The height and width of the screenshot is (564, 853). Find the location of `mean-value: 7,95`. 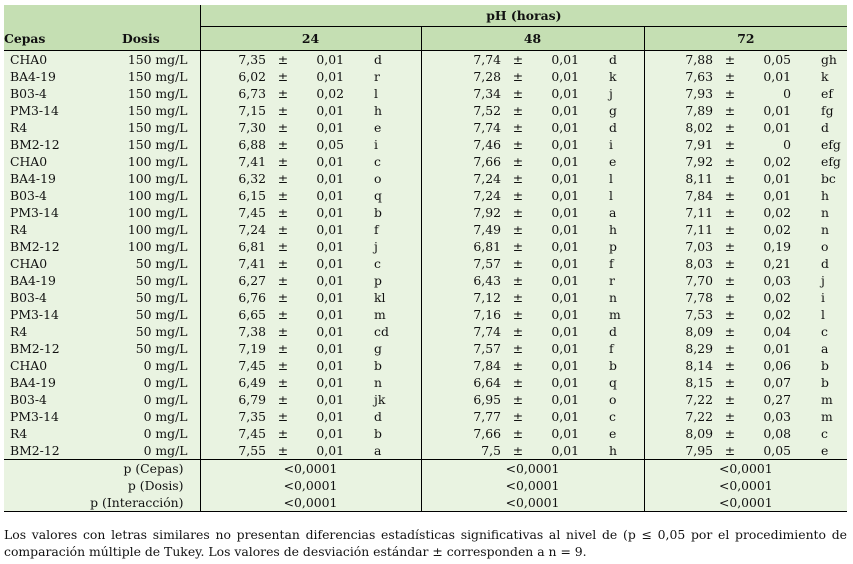

mean-value: 7,95 is located at coordinates (678, 451).